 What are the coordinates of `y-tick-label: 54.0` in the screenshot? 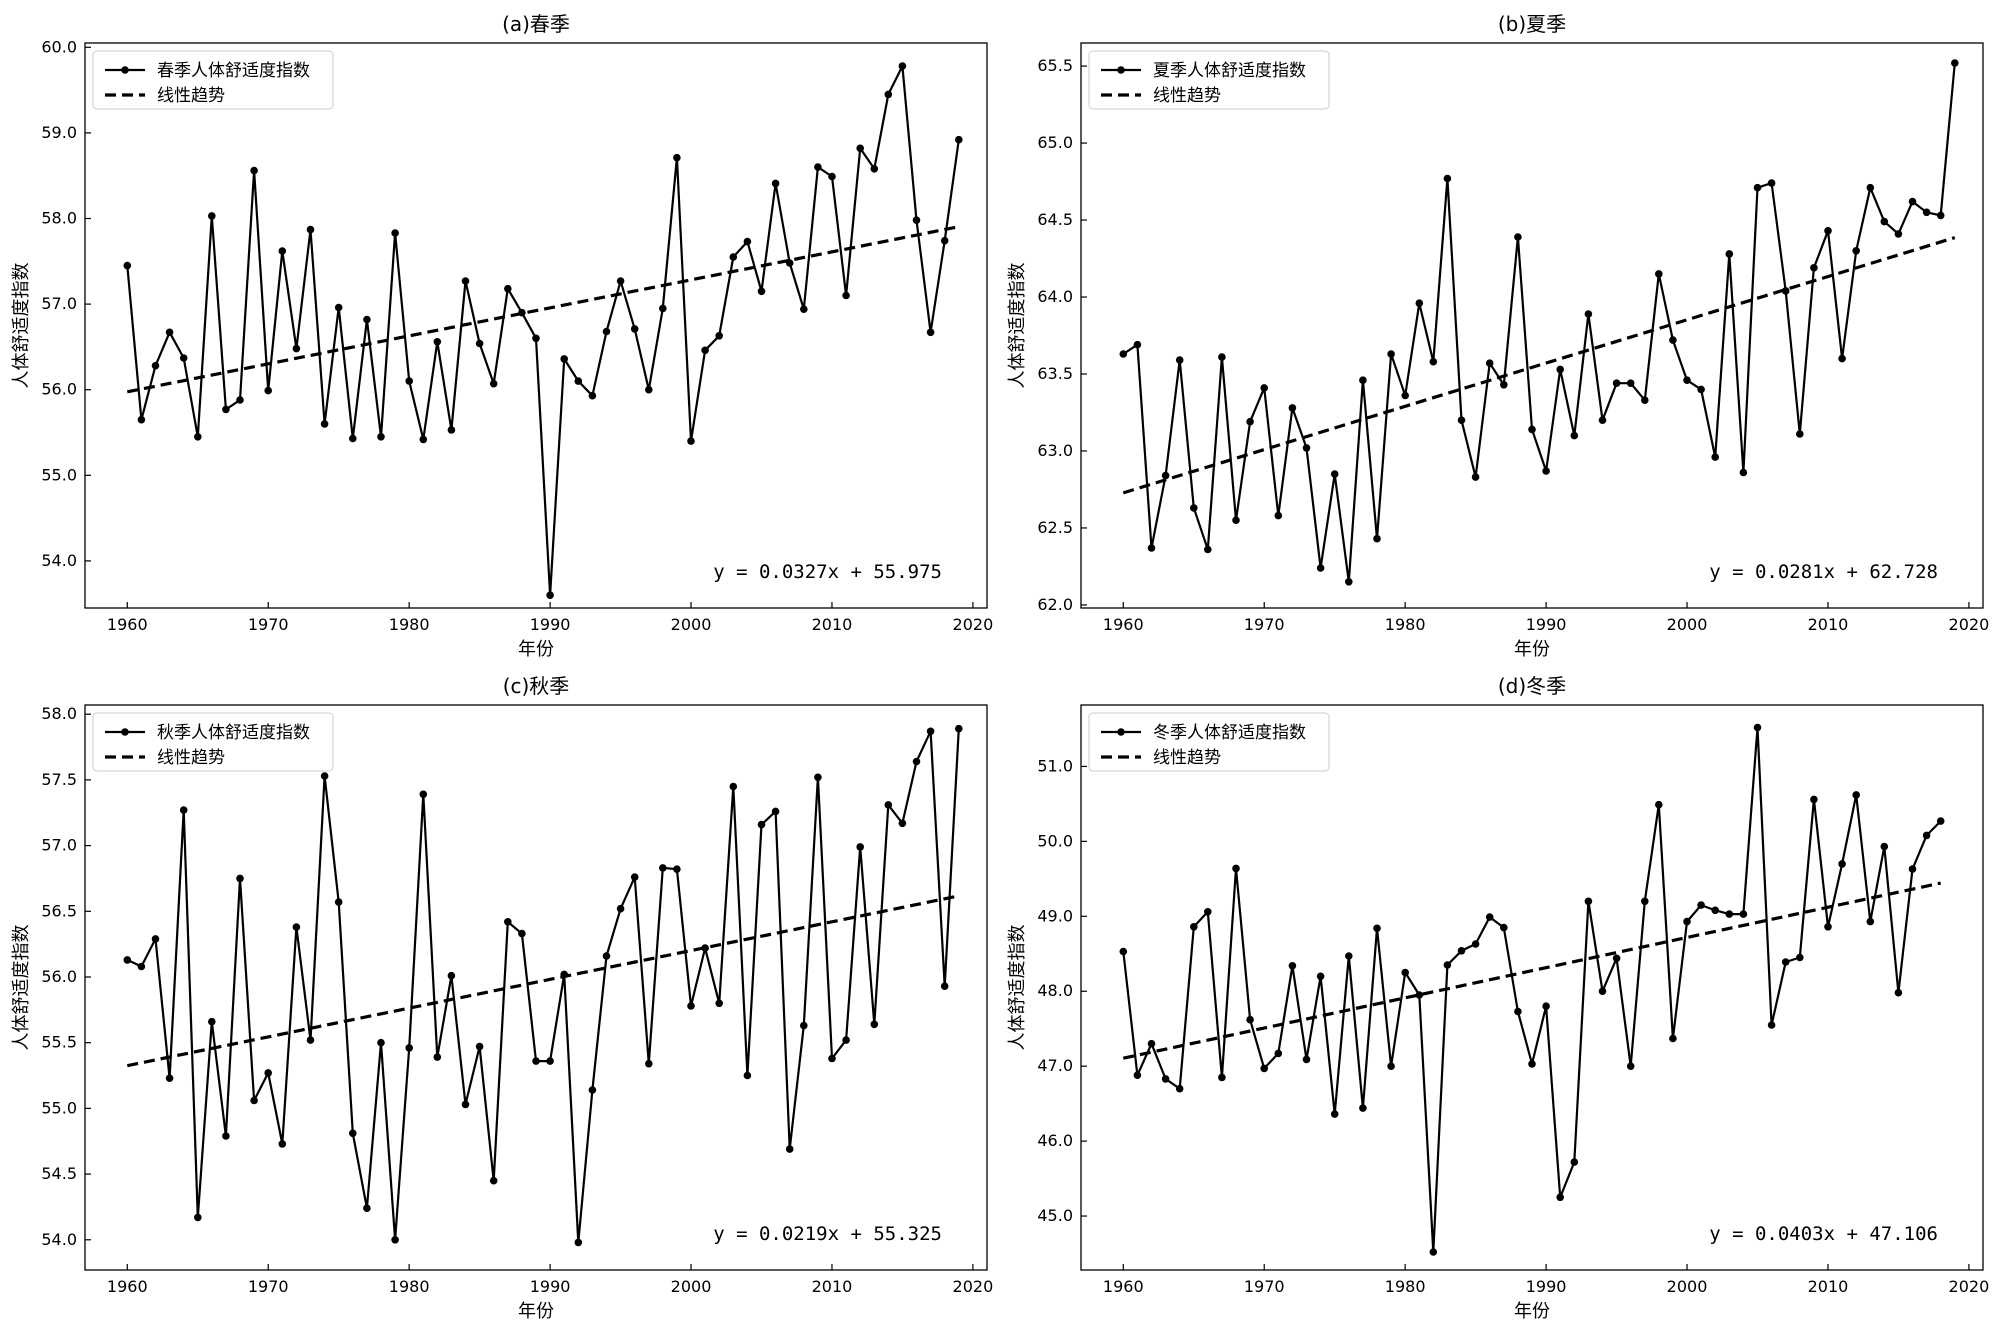 It's located at (59, 1239).